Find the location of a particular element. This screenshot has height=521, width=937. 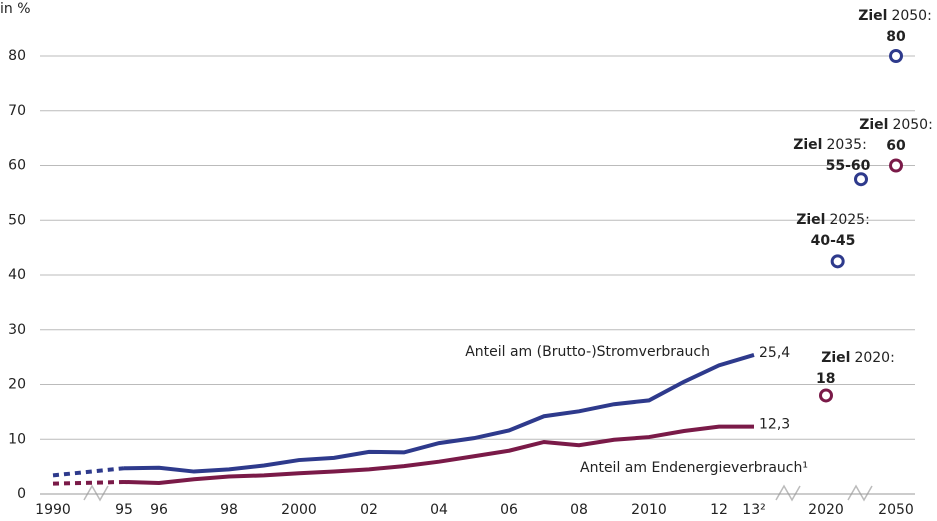

target-label: Ziel 2025: is located at coordinates (833, 220).